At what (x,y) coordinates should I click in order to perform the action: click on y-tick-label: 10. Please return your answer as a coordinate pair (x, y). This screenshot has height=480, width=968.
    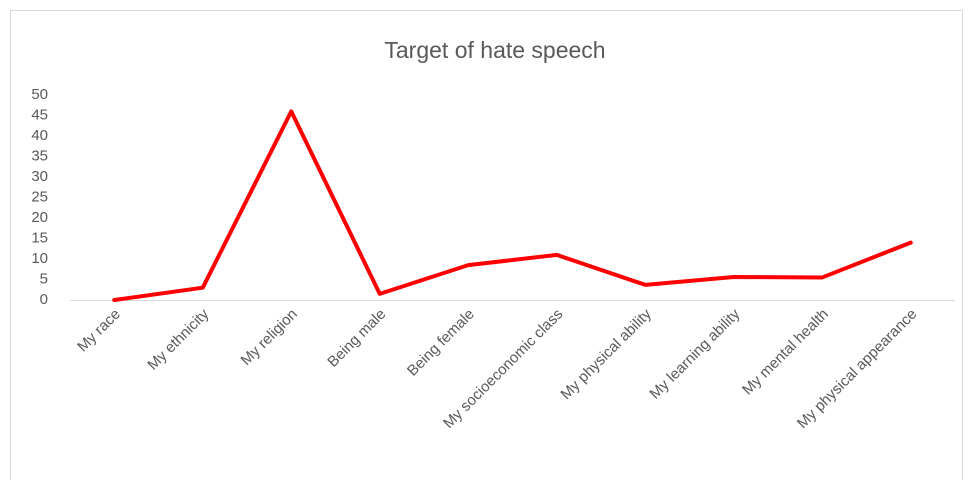
    Looking at the image, I should click on (39, 258).